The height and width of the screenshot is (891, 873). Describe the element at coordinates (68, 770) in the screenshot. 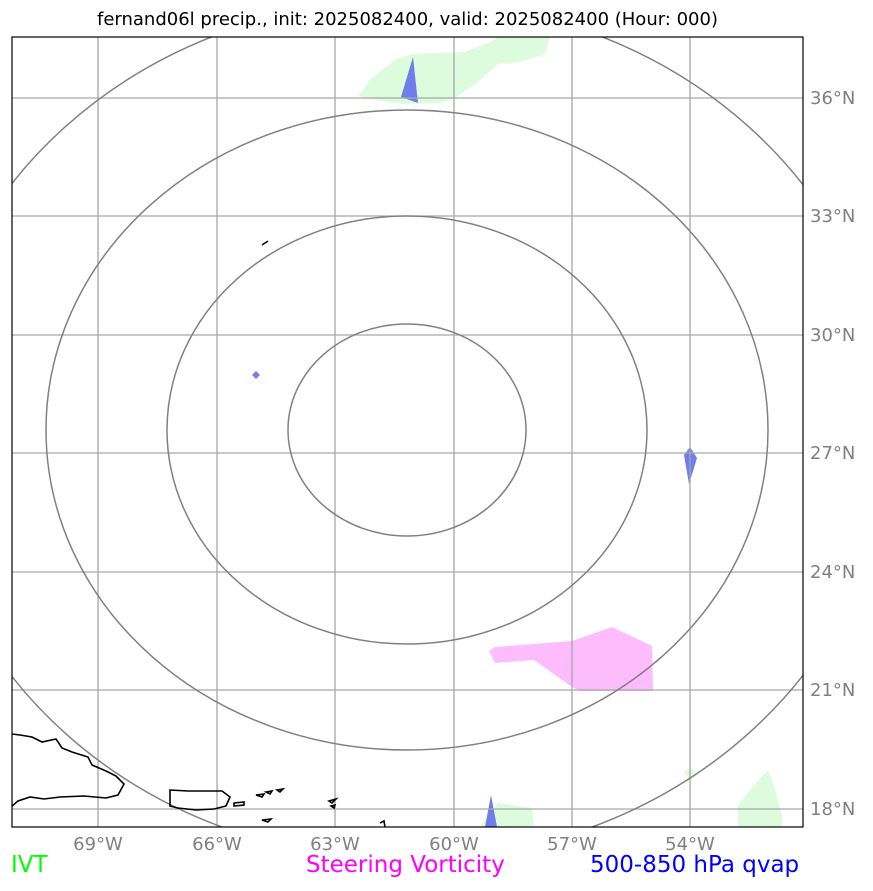

I see `coastline-hispaniola` at that location.